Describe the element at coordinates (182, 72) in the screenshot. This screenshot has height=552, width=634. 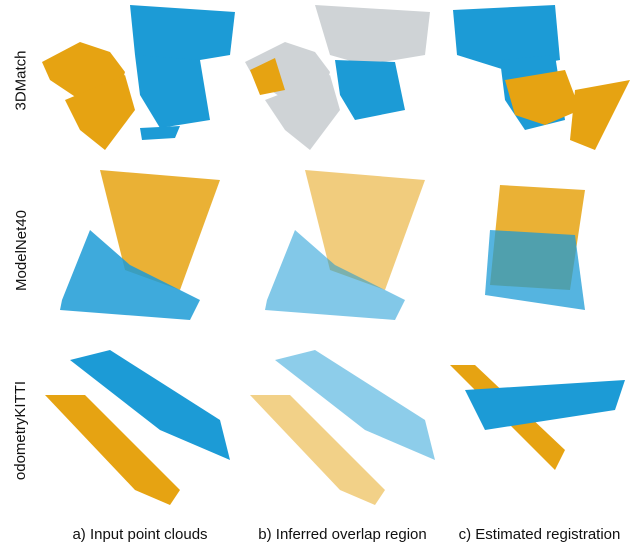
I see `target-cloud` at that location.